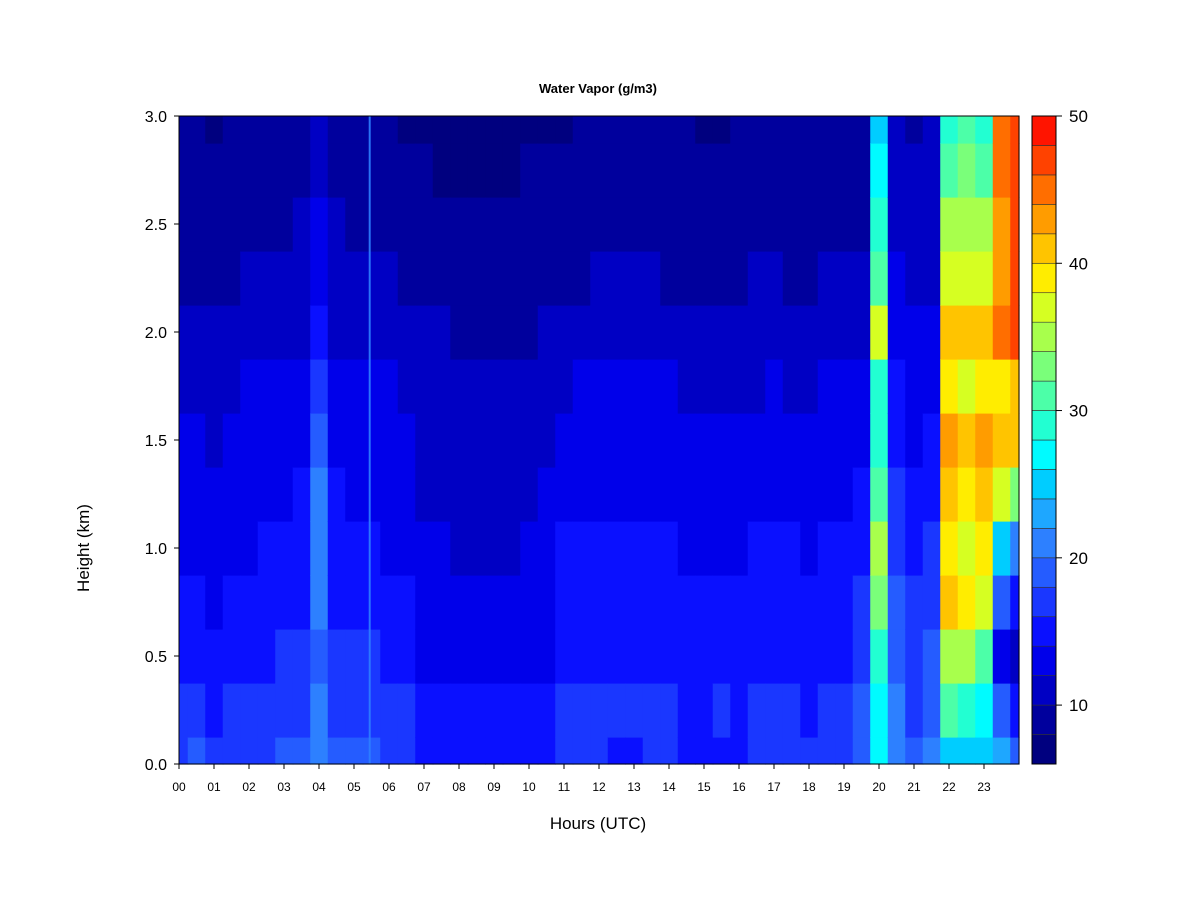  What do you see at coordinates (389, 787) in the screenshot?
I see `x-tick-label: 06` at bounding box center [389, 787].